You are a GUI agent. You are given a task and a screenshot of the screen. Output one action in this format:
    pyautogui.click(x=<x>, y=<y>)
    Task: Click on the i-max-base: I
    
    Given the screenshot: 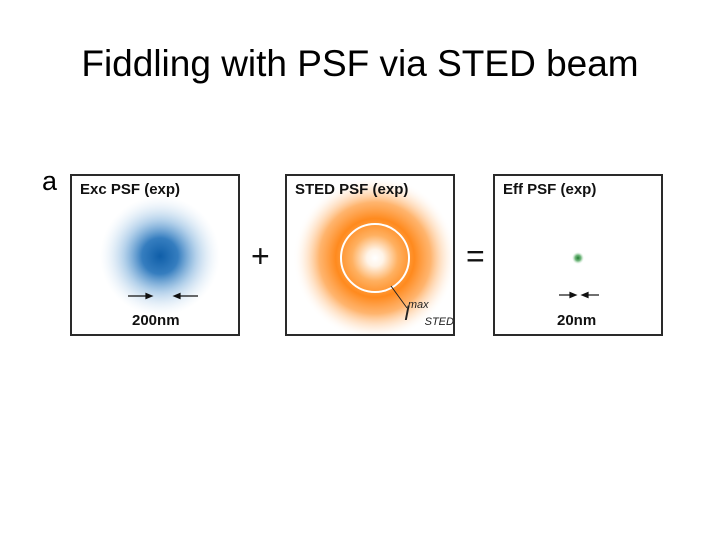 What is the action you would take?
    pyautogui.click(x=407, y=313)
    